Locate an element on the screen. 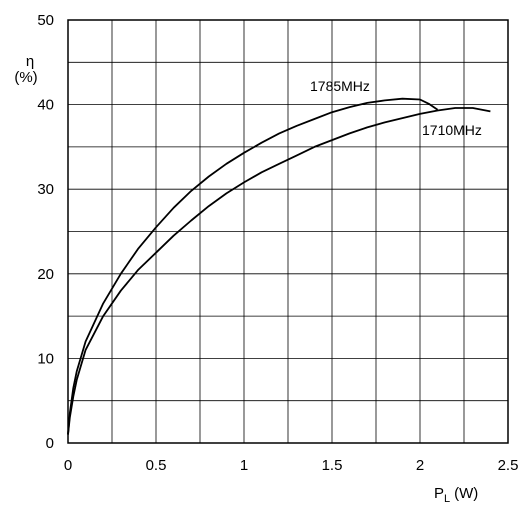 The width and height of the screenshot is (522, 506). x-axis-label-main: P is located at coordinates (439, 493).